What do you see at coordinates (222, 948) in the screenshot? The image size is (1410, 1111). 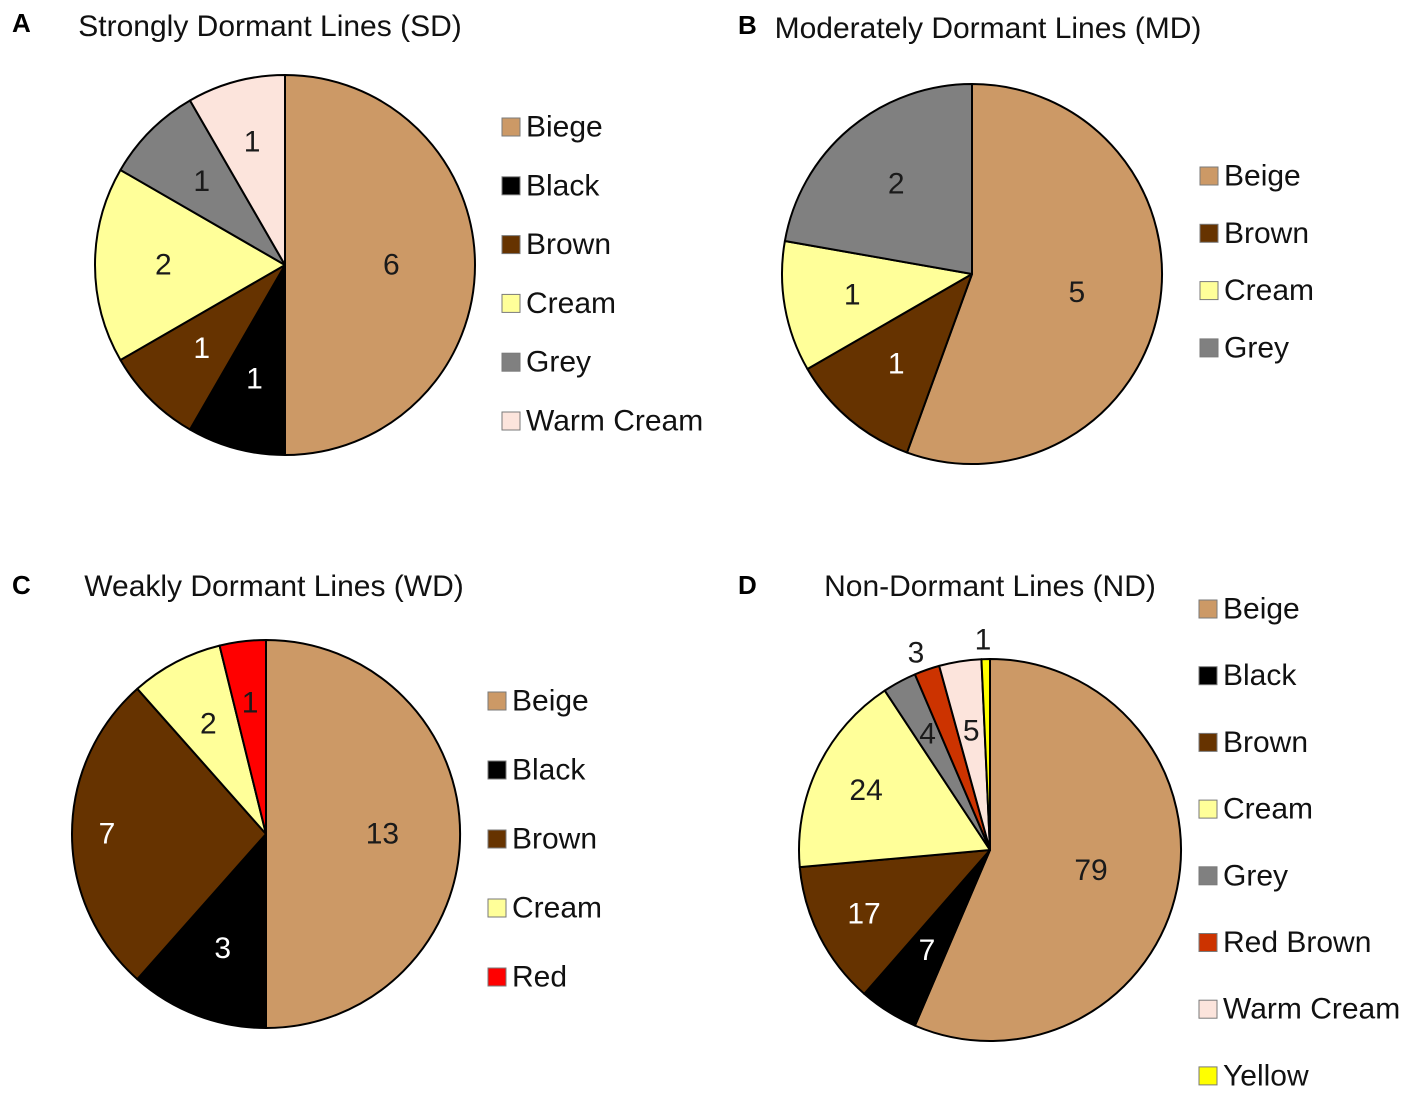 I see `data-label-black: 3` at bounding box center [222, 948].